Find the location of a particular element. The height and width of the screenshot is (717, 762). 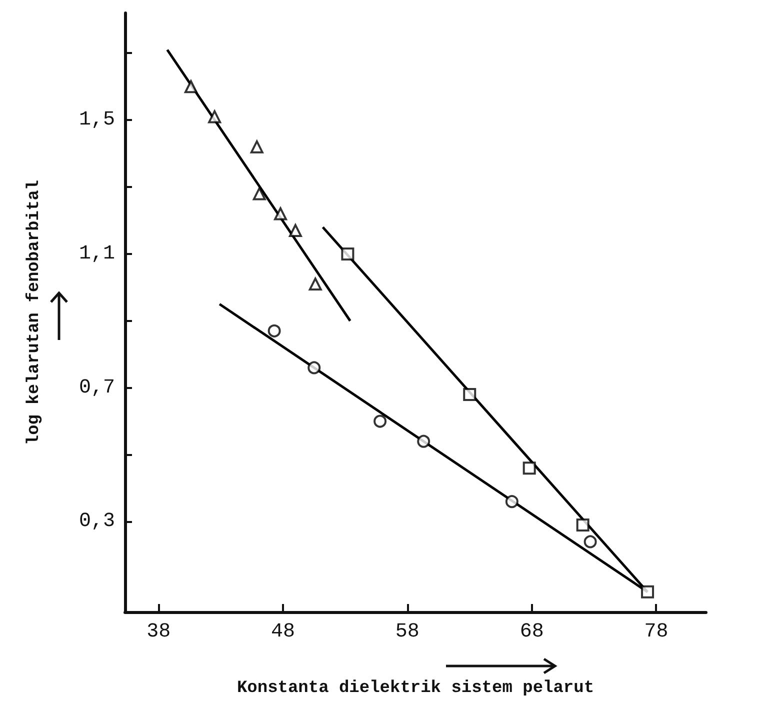

x-tick-label: 48 is located at coordinates (283, 632).